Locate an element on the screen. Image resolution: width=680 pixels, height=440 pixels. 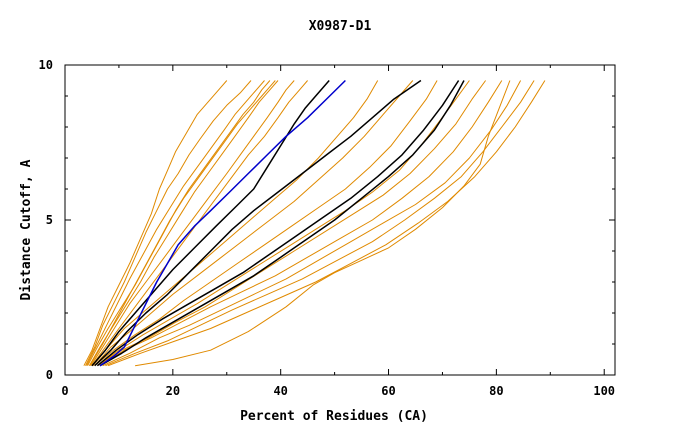
x-tick-label: 40 is located at coordinates (280, 391).